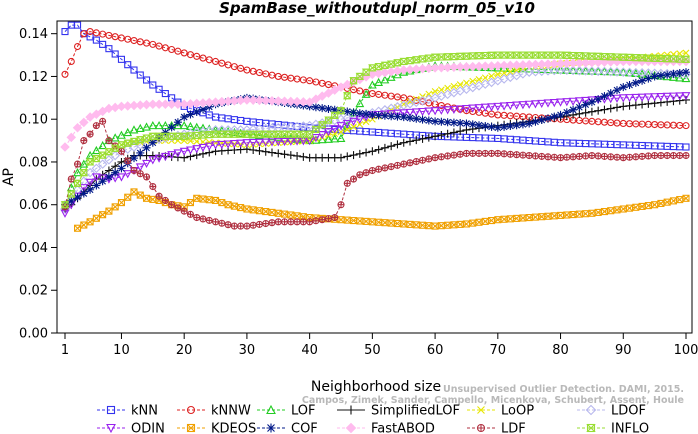 The height and width of the screenshot is (434, 698). Describe the element at coordinates (121, 350) in the screenshot. I see `x-tick-label: 10` at that location.